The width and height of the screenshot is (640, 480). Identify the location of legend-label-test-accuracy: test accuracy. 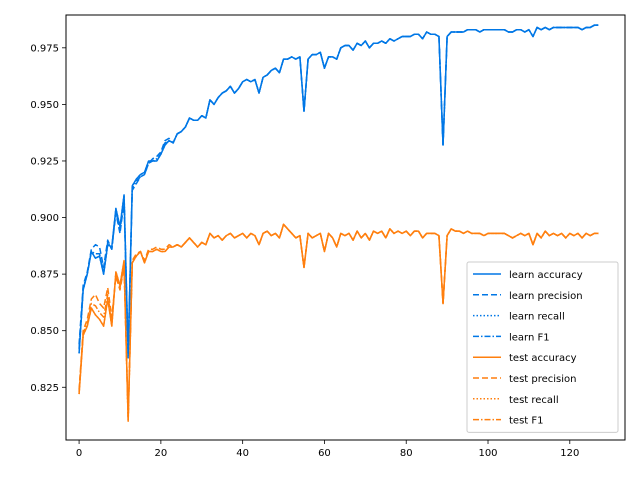
(543, 358).